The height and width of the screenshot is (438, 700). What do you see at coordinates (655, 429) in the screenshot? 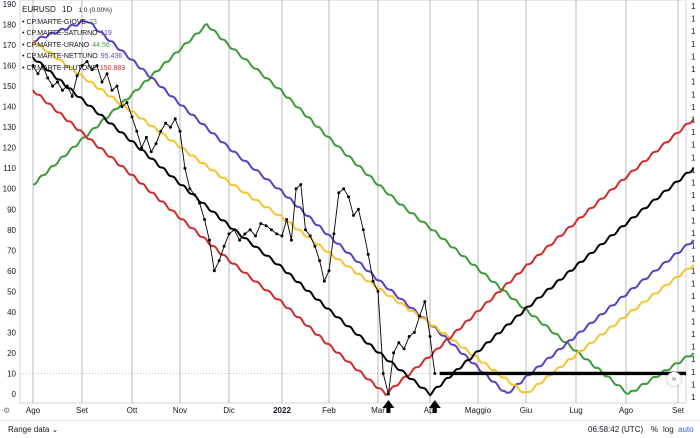
I see `percent-toggle: %` at bounding box center [655, 429].